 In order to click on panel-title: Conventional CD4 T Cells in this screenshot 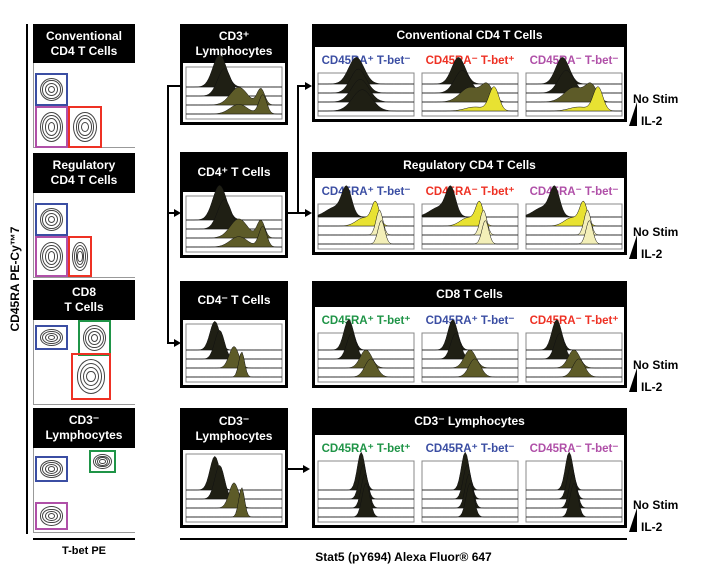, I will do `click(469, 35)`.